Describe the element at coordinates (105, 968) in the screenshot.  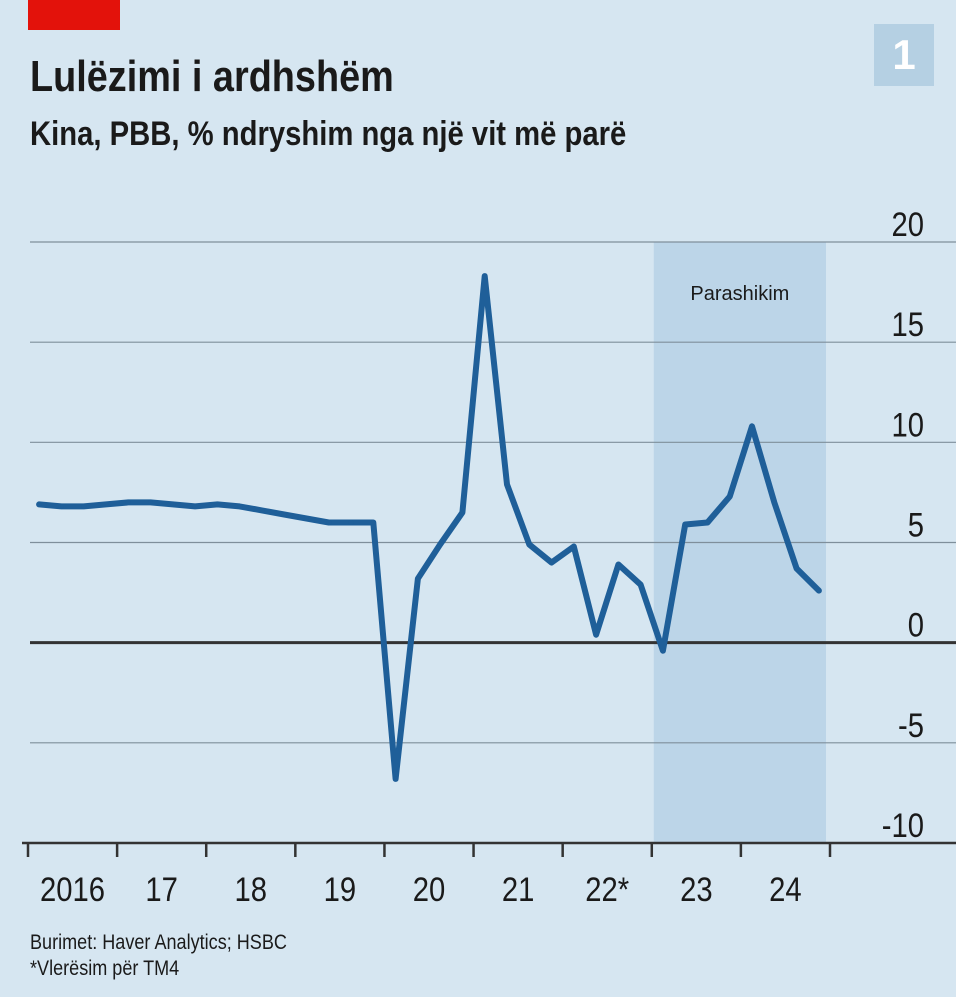
I see `footnote: *Vlerësim për TM4` at that location.